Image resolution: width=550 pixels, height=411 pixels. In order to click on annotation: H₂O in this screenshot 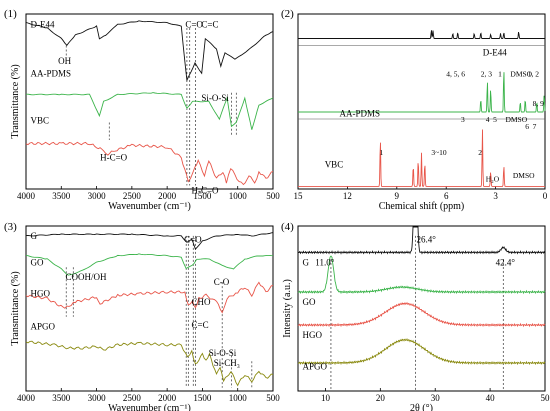, I will do `click(493, 178)`.